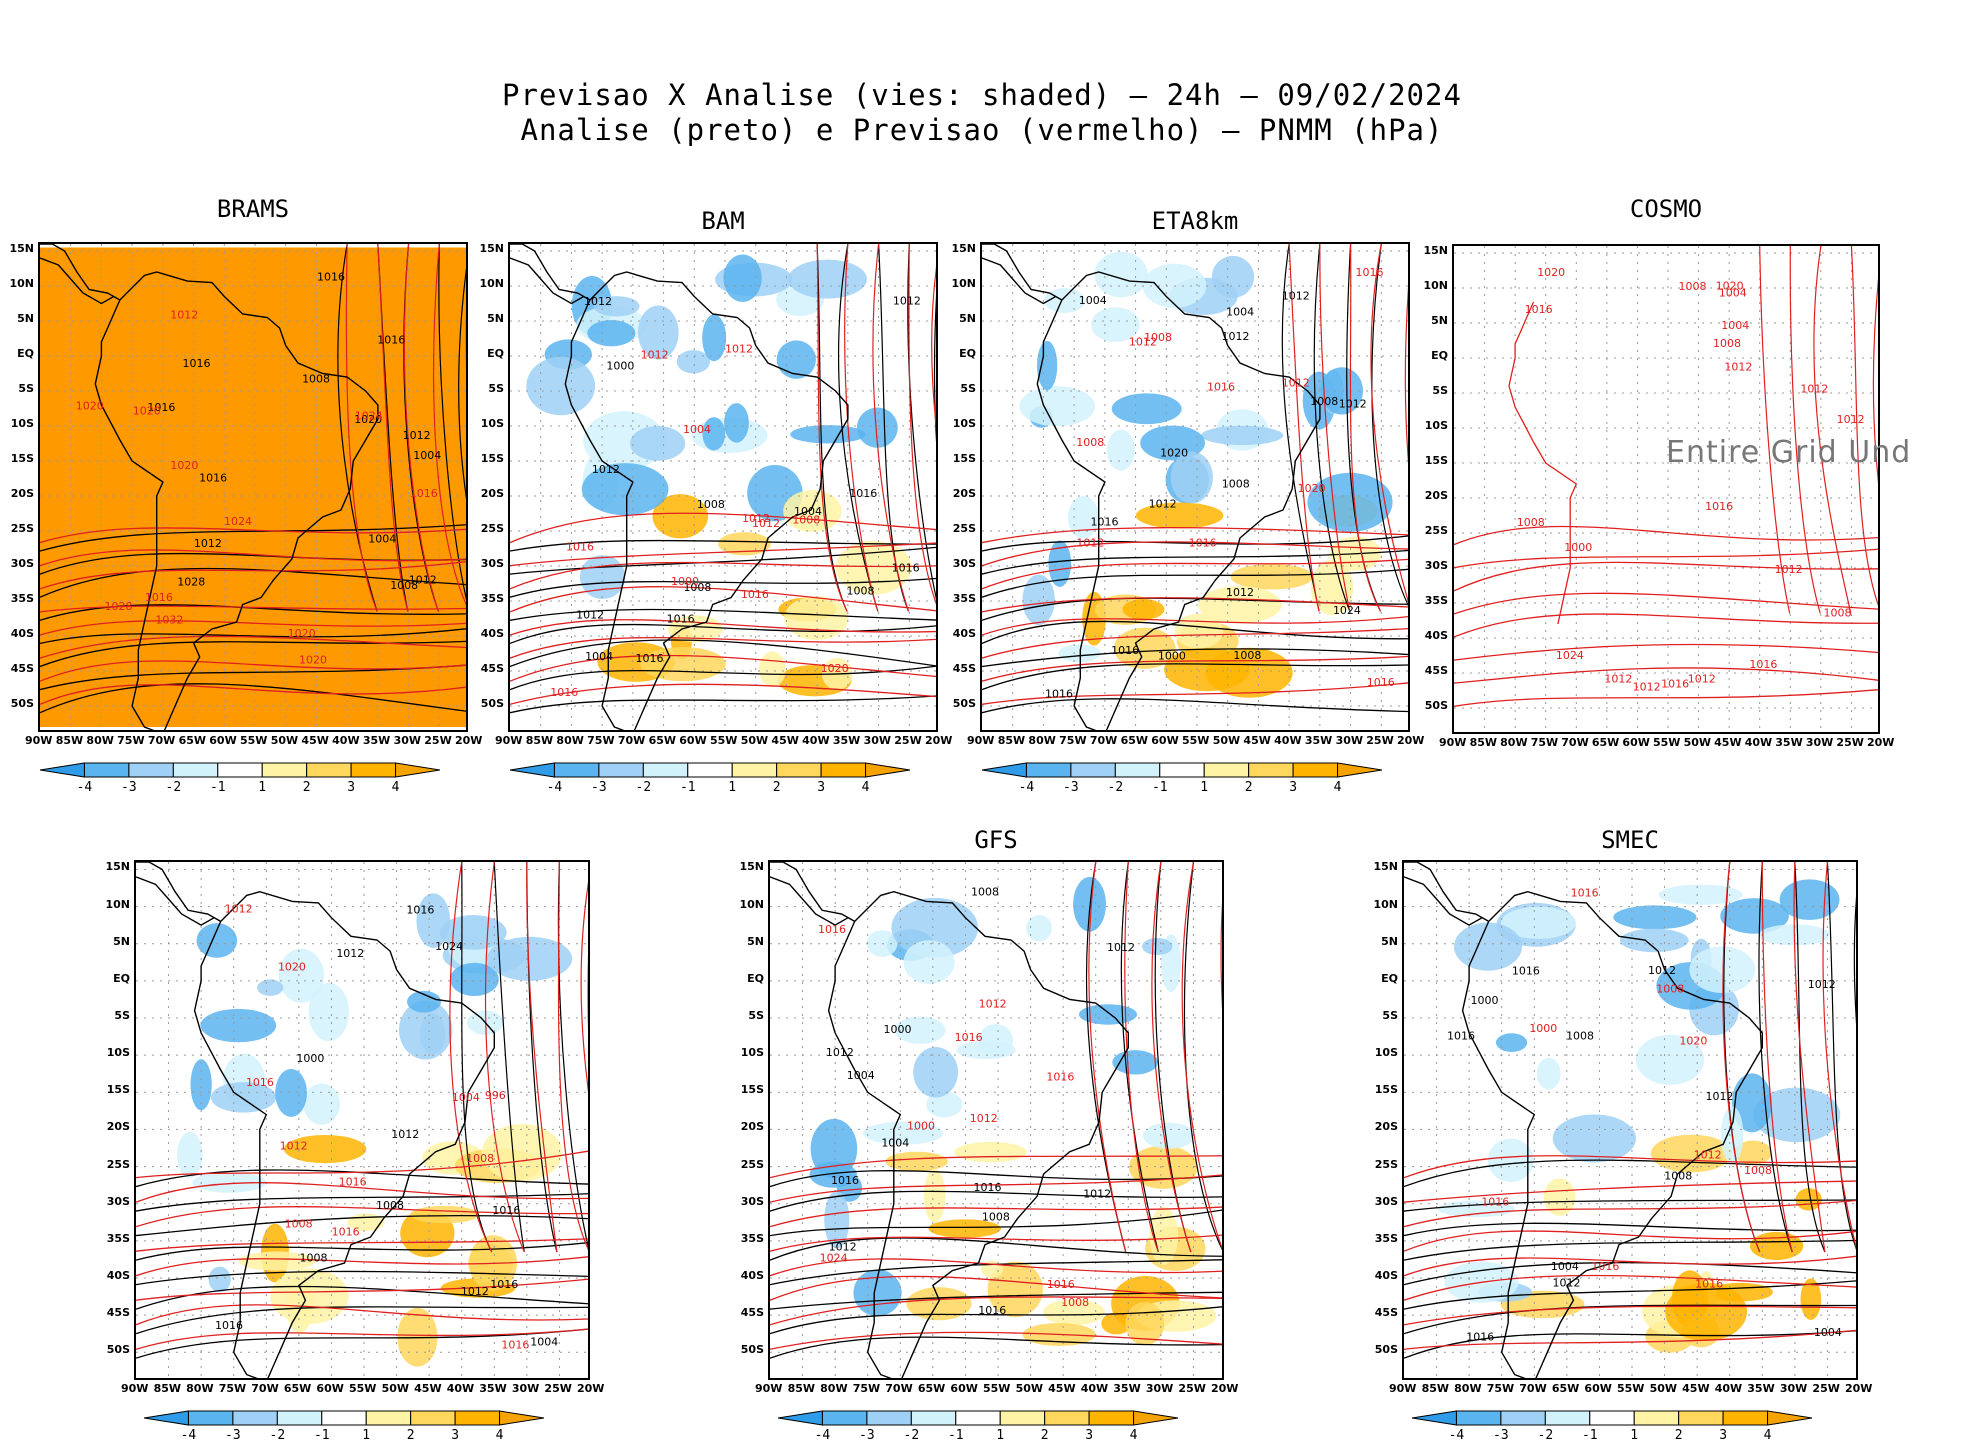  I want to click on lon-tick-label: 40W, so click(346, 740).